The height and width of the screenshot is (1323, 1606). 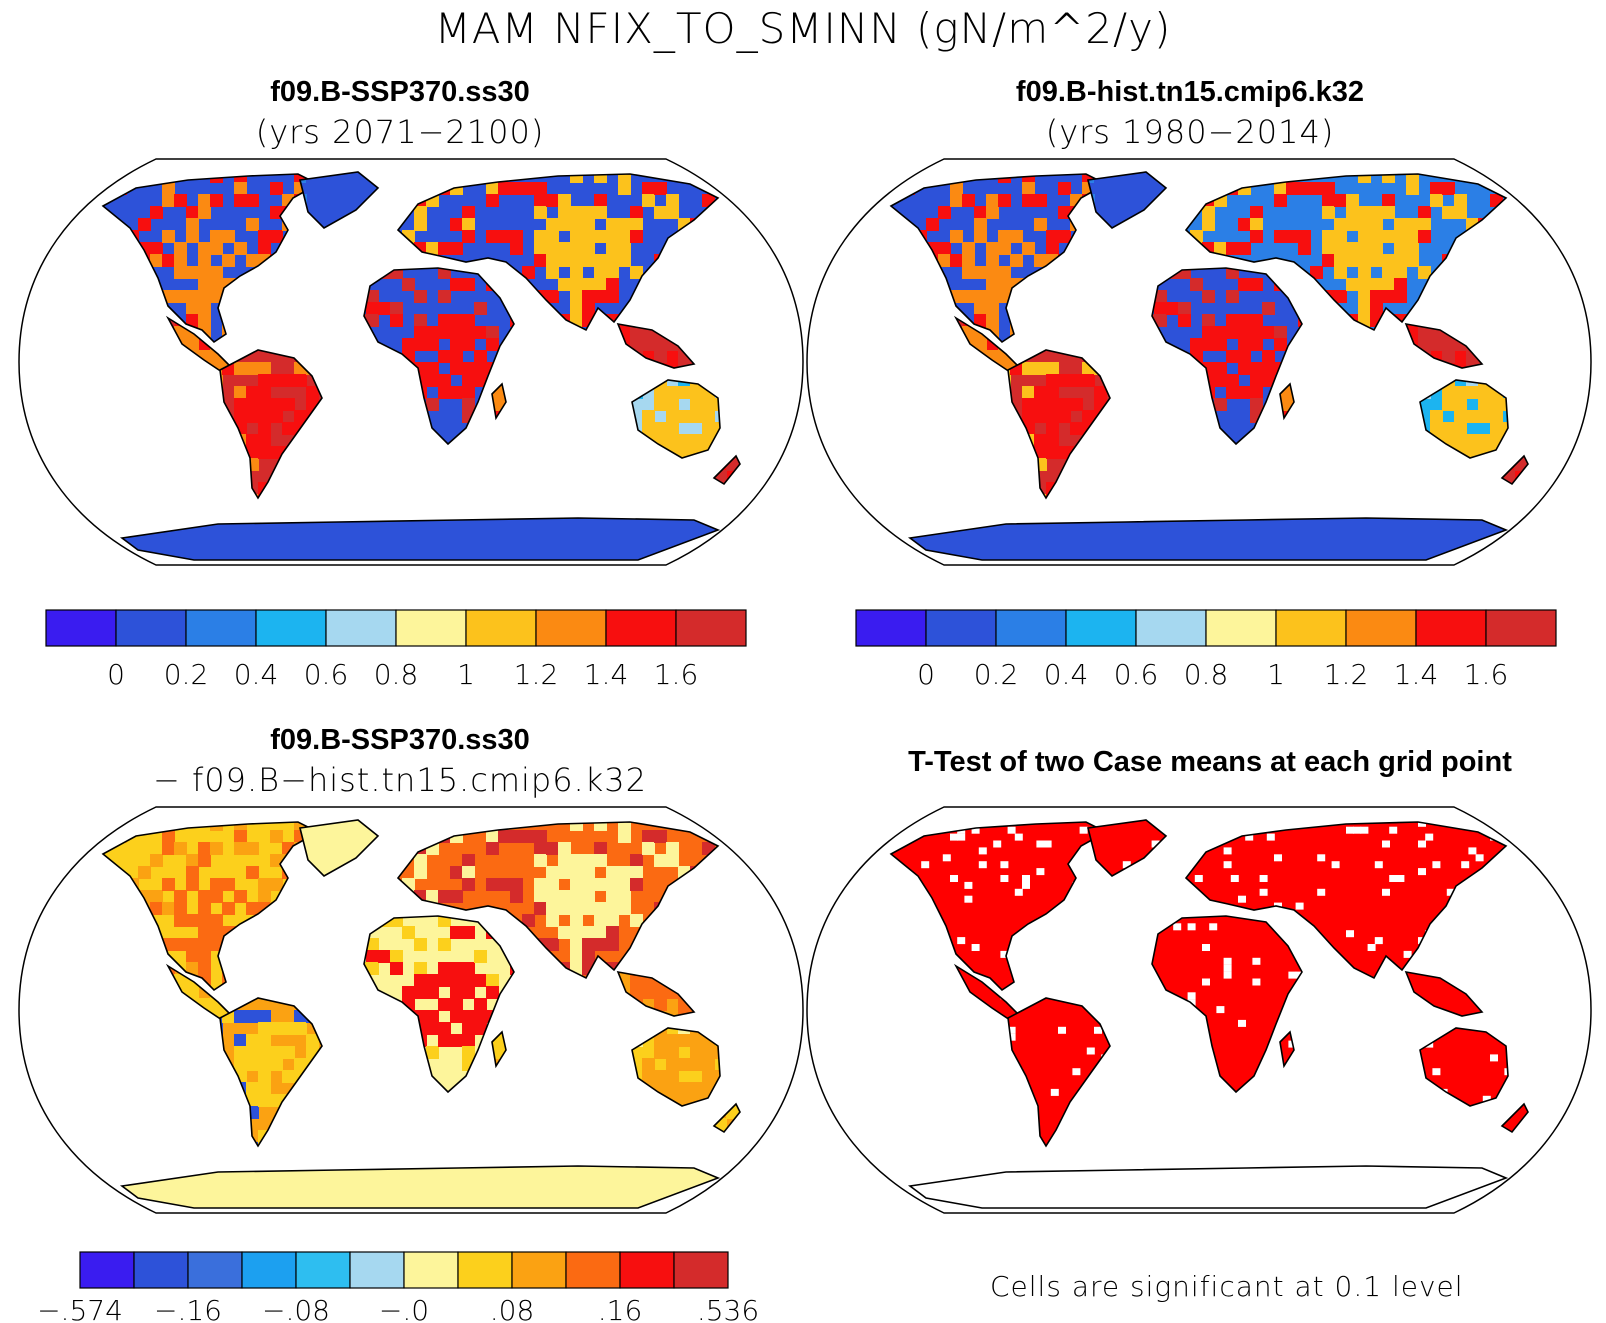 I want to click on panel-tr-case: f09.B-hist.tn15.cmip6.k32, so click(x=1190, y=92).